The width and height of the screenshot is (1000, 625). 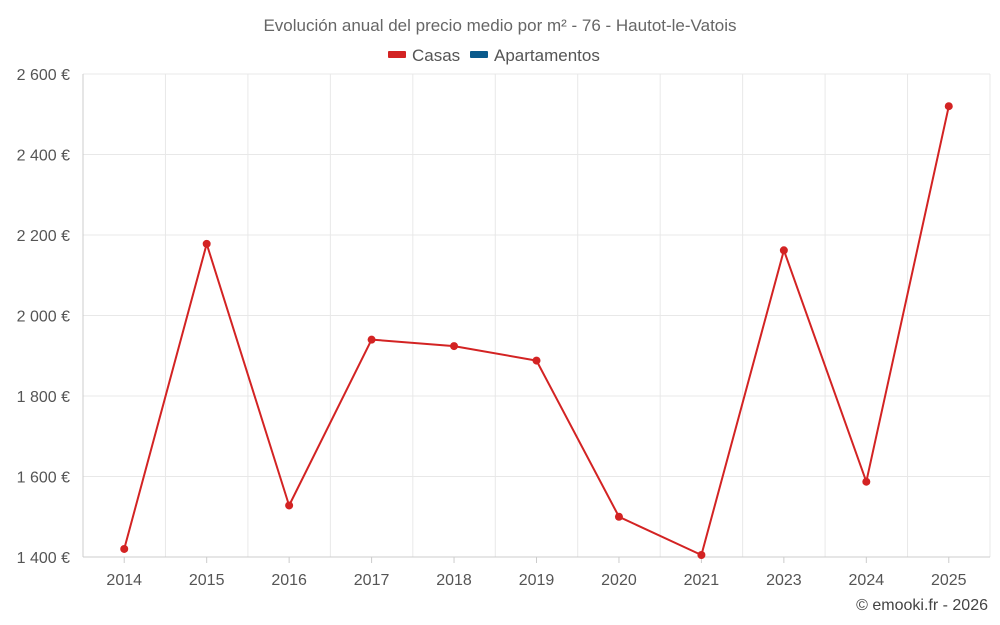 What do you see at coordinates (289, 580) in the screenshot?
I see `x-tick-label: 2016` at bounding box center [289, 580].